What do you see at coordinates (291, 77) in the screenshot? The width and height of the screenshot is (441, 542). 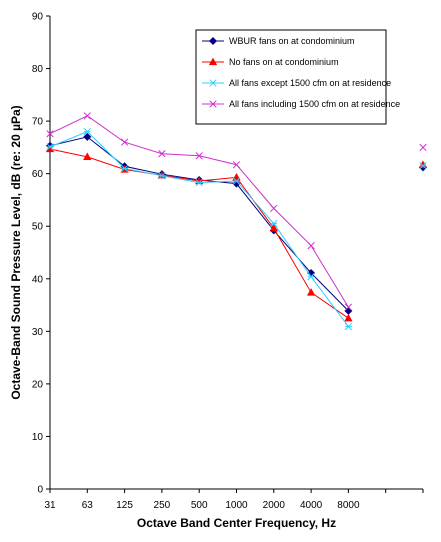 I see `legend-box` at bounding box center [291, 77].